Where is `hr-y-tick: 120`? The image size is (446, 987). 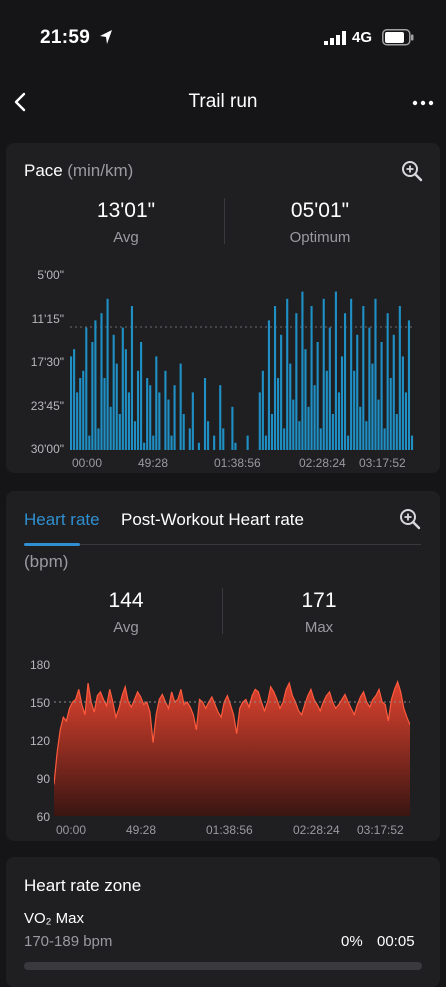
hr-y-tick: 120 is located at coordinates (39, 741).